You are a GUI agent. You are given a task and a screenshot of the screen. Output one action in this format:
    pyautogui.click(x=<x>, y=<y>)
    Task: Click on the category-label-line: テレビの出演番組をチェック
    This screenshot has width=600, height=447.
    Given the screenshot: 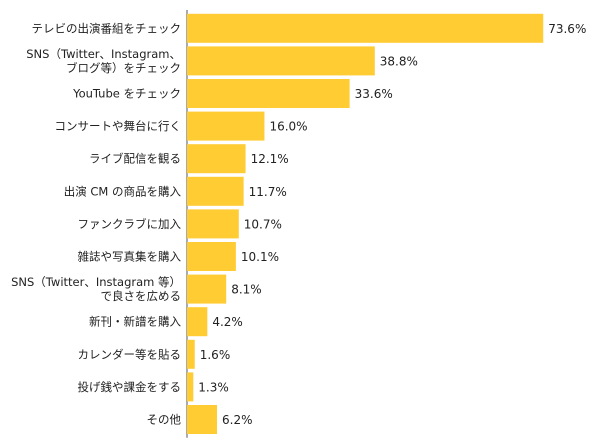 What is the action you would take?
    pyautogui.click(x=107, y=28)
    